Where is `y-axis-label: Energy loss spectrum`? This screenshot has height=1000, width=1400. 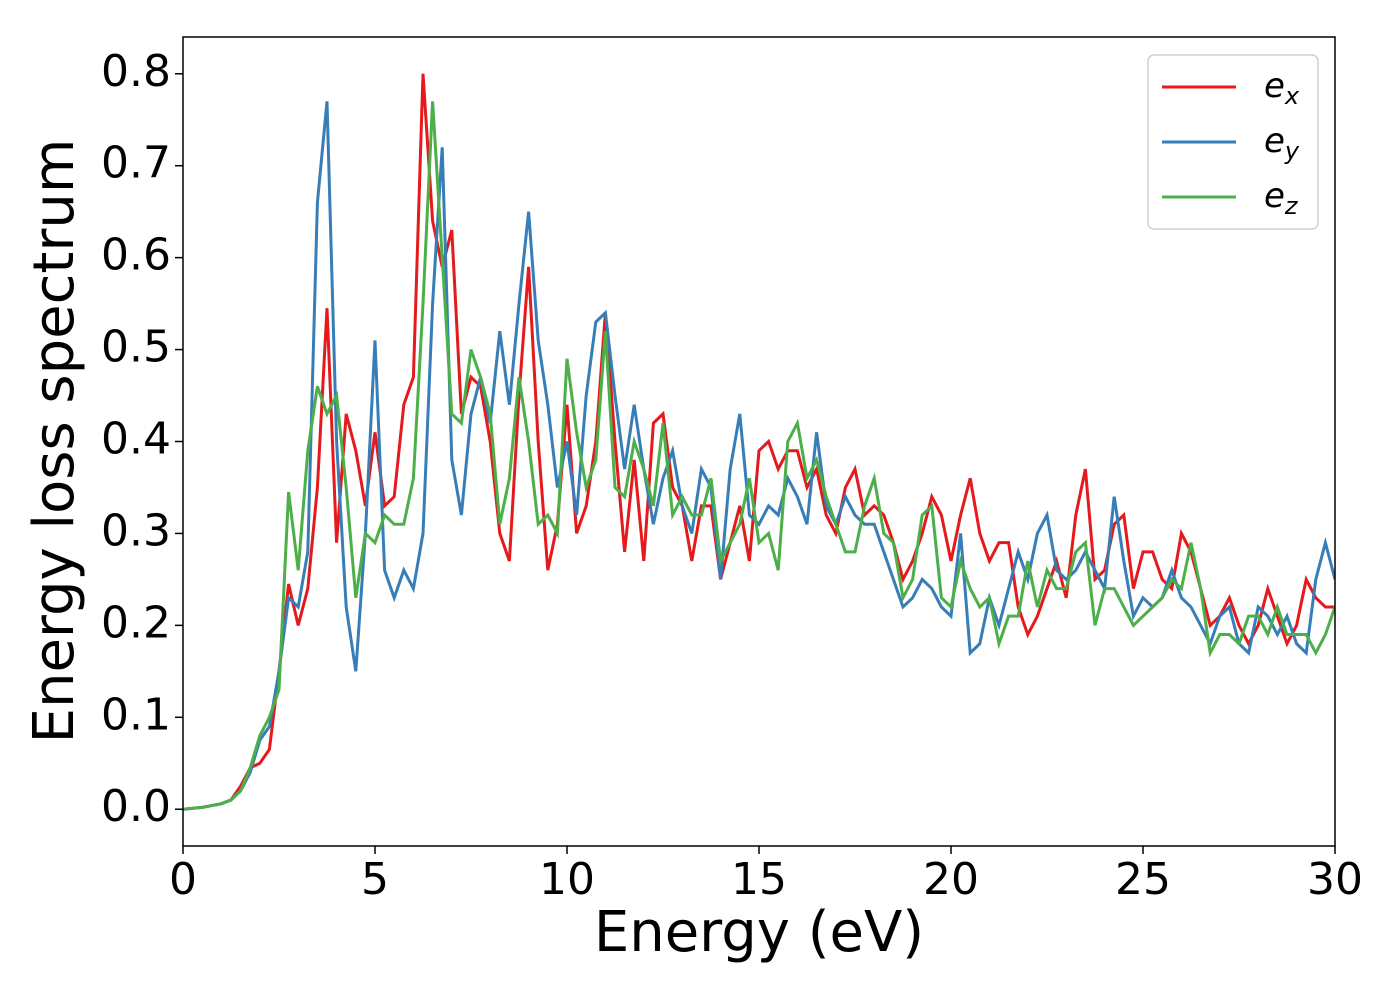
y-axis-label: Energy loss spectrum is located at coordinates (54, 441).